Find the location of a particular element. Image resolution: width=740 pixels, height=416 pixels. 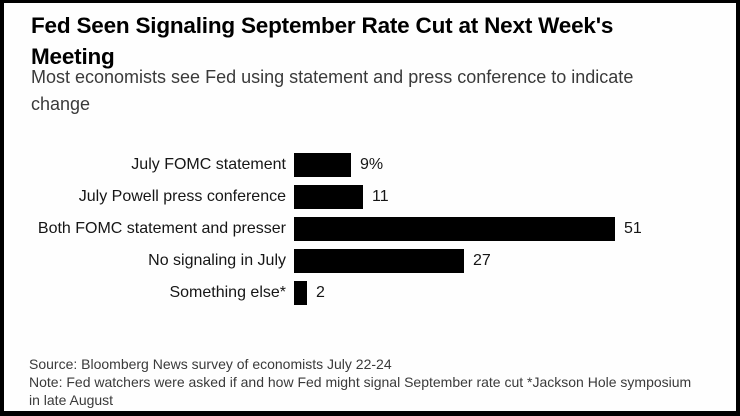

value-label: 11 is located at coordinates (380, 196).